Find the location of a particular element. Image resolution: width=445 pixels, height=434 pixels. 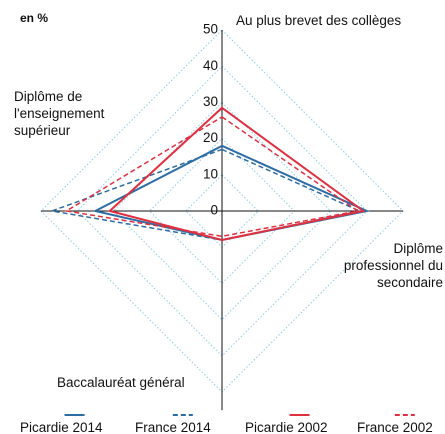

category-label: Au plus brevet des collèges is located at coordinates (319, 20).